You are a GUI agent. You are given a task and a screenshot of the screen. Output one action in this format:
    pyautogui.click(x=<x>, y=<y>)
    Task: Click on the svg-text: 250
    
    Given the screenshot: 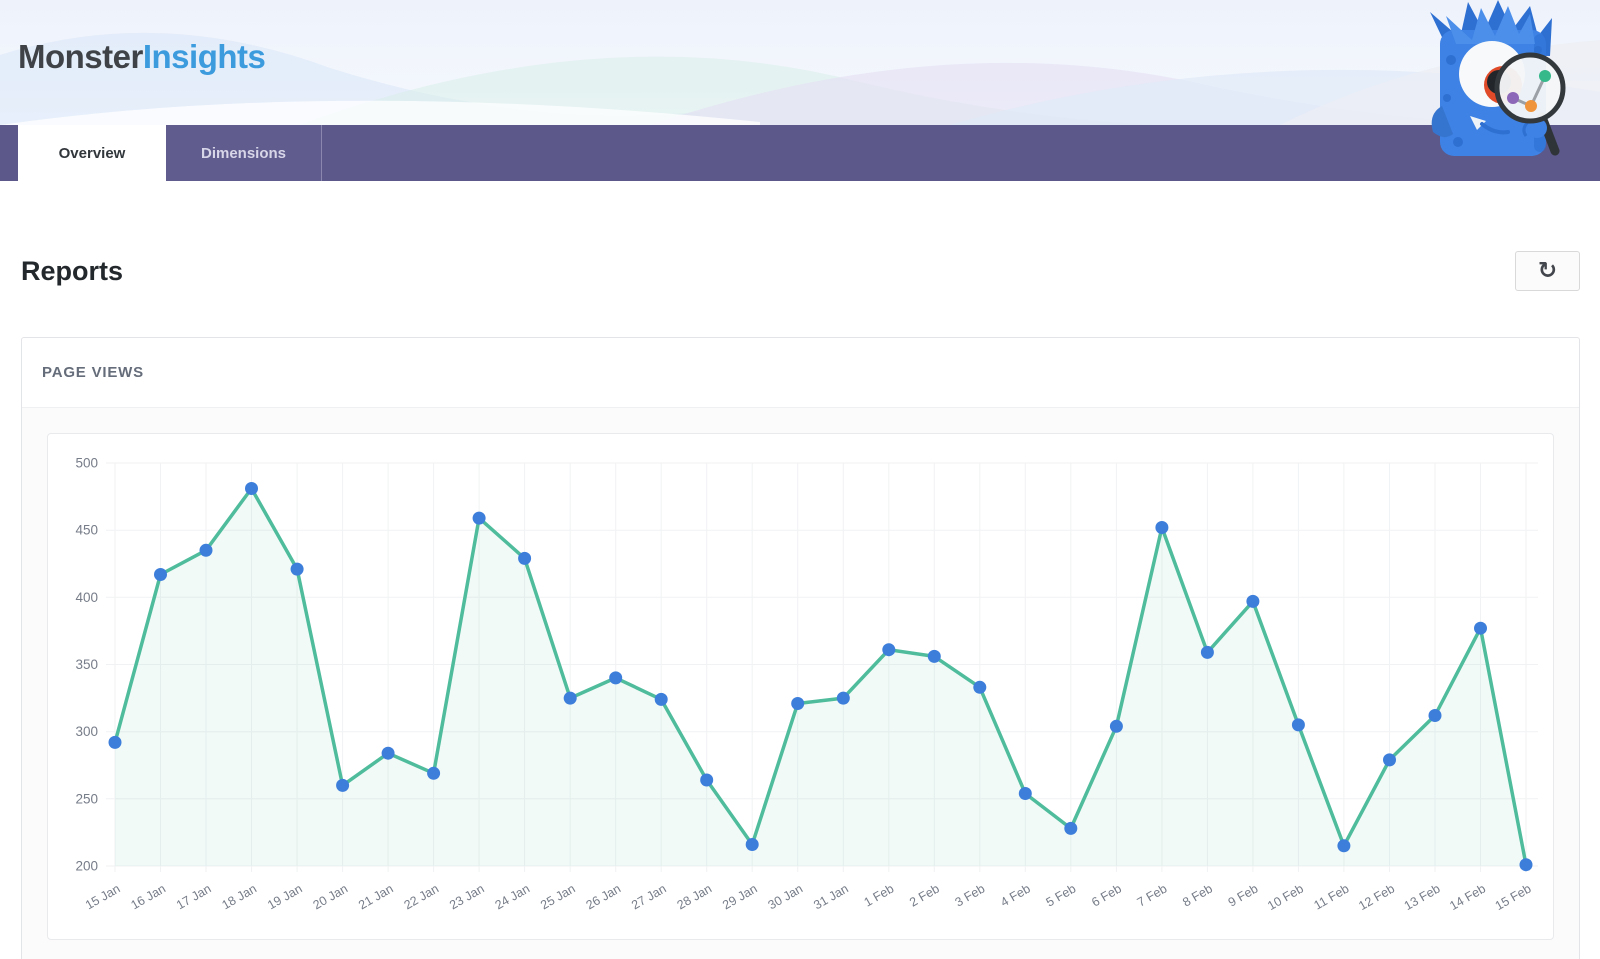 What is the action you would take?
    pyautogui.click(x=86, y=798)
    